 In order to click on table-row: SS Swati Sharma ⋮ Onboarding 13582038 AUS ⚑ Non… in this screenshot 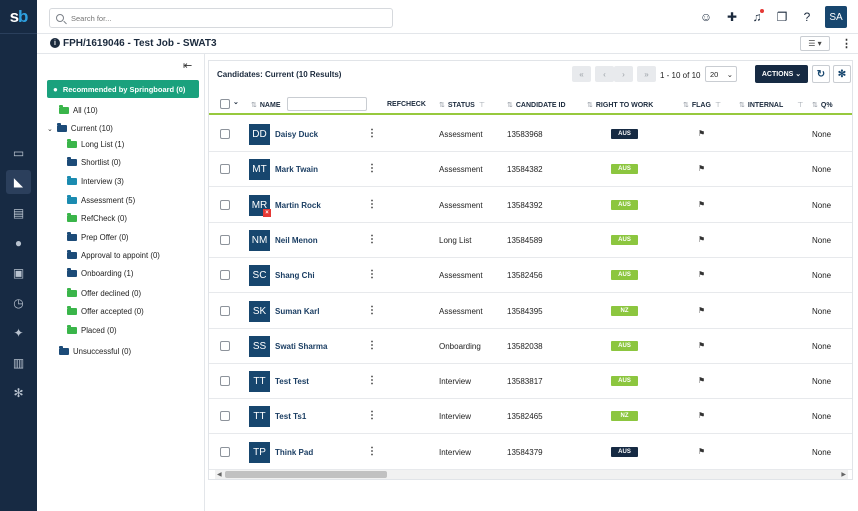, I will do `click(530, 346)`.